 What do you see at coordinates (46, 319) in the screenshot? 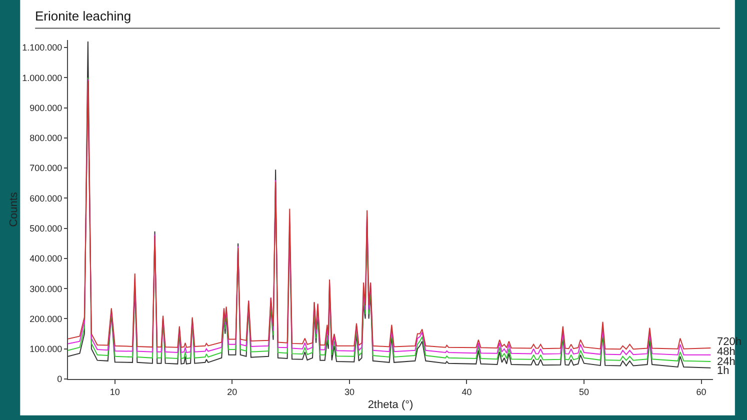
I see `y-tick-label: 200.000` at bounding box center [46, 319].